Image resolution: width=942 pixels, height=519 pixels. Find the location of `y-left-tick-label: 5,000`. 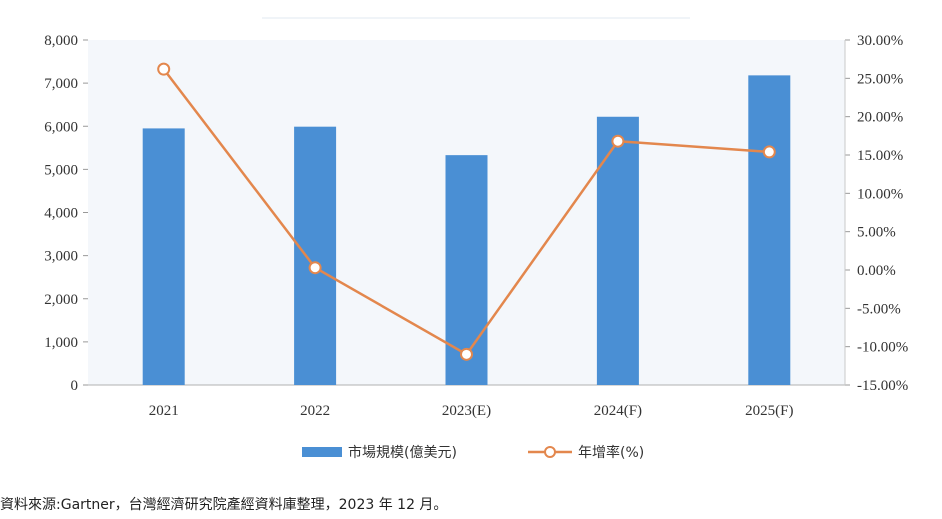

y-left-tick-label: 5,000 is located at coordinates (61, 170).